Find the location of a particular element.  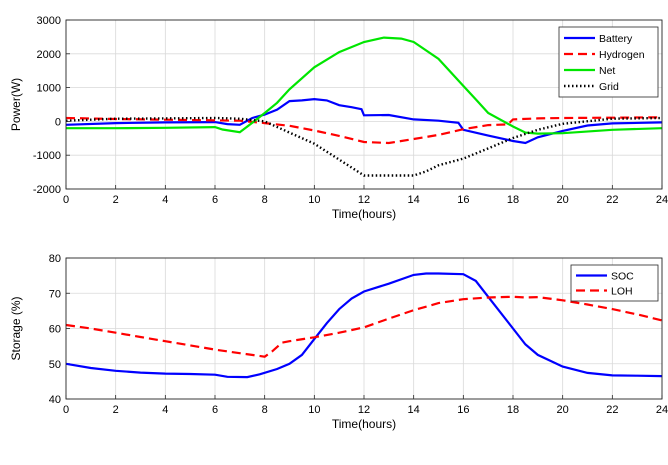

legend-box is located at coordinates (614, 283).